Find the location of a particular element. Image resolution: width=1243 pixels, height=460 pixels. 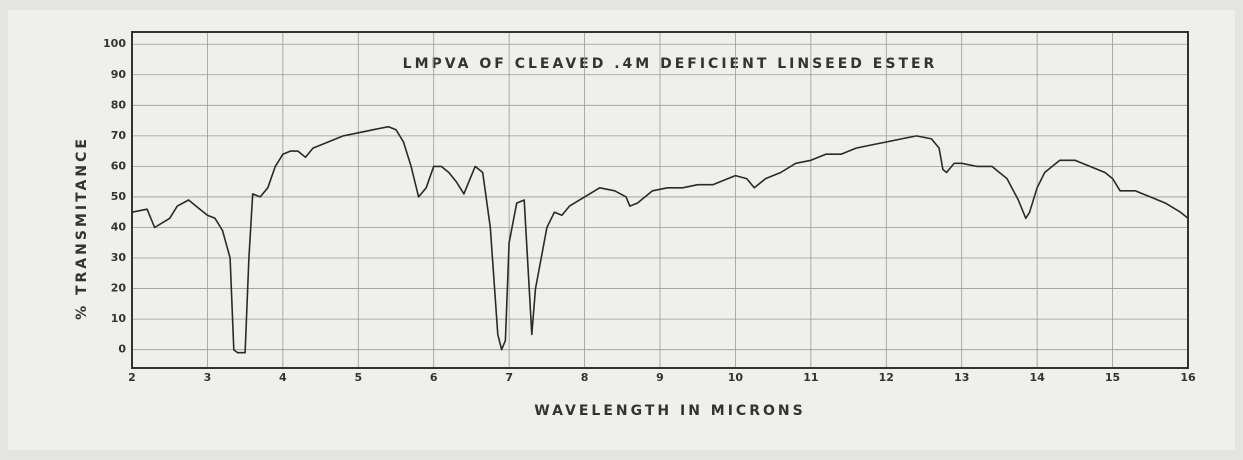

y-tick-label: 40 is located at coordinates (119, 226).